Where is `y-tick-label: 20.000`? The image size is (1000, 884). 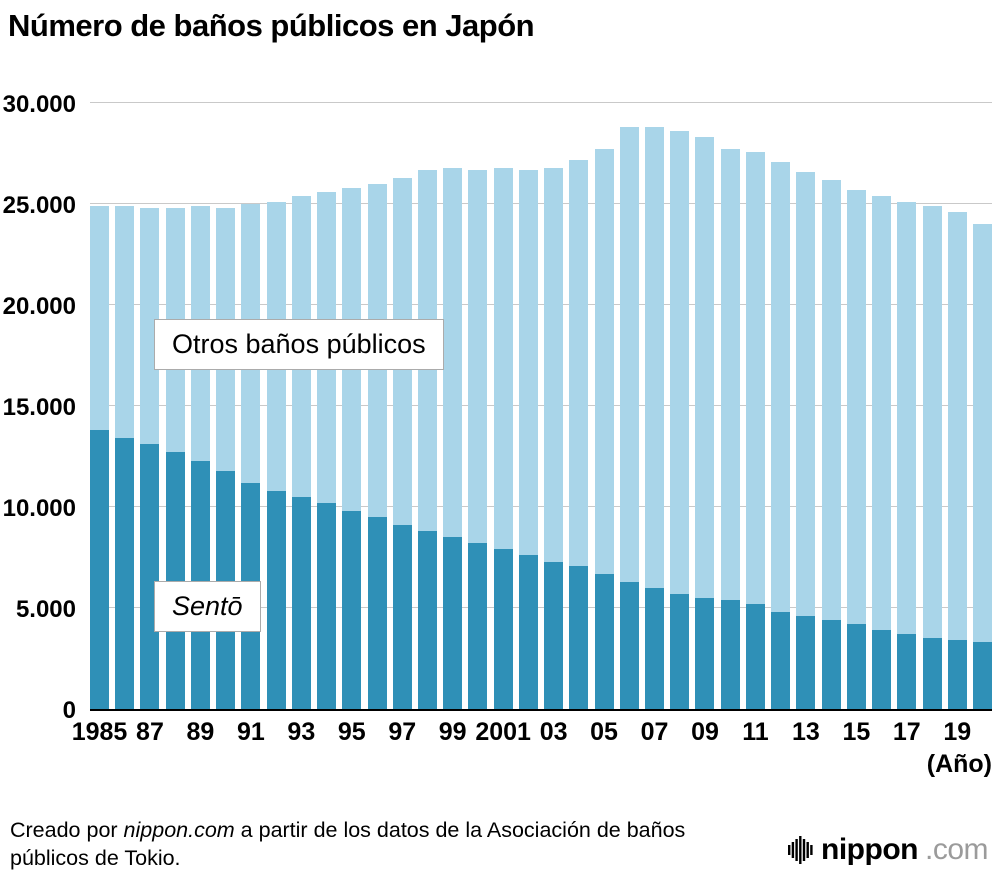
y-tick-label: 20.000 is located at coordinates (39, 306).